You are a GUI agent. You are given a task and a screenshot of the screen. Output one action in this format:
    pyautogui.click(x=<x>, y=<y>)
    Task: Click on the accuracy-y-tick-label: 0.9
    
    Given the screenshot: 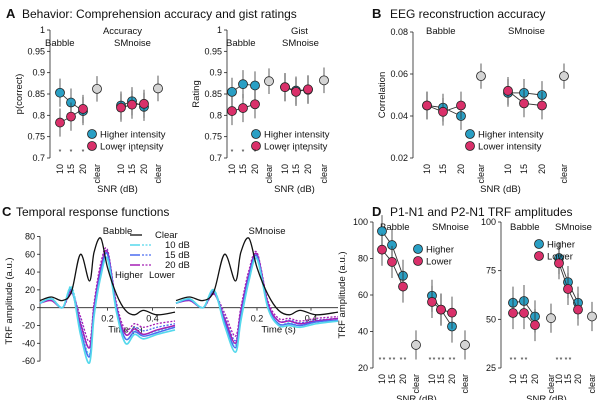 What is the action you would take?
    pyautogui.click(x=38, y=73)
    